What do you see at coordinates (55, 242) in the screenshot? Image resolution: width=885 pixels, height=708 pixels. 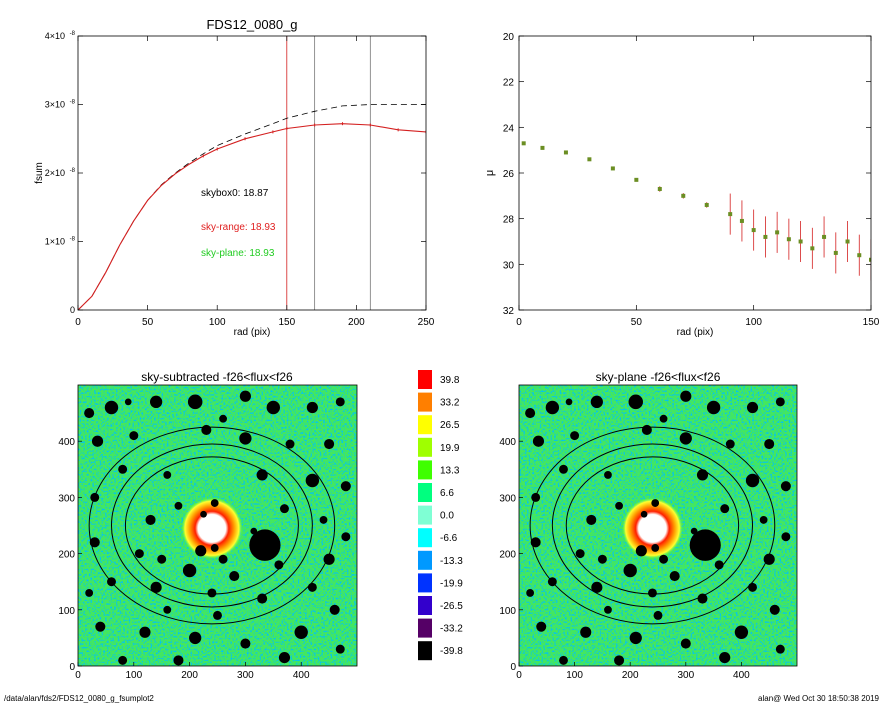 I see `y-tick-label: 1×10` at bounding box center [55, 242].